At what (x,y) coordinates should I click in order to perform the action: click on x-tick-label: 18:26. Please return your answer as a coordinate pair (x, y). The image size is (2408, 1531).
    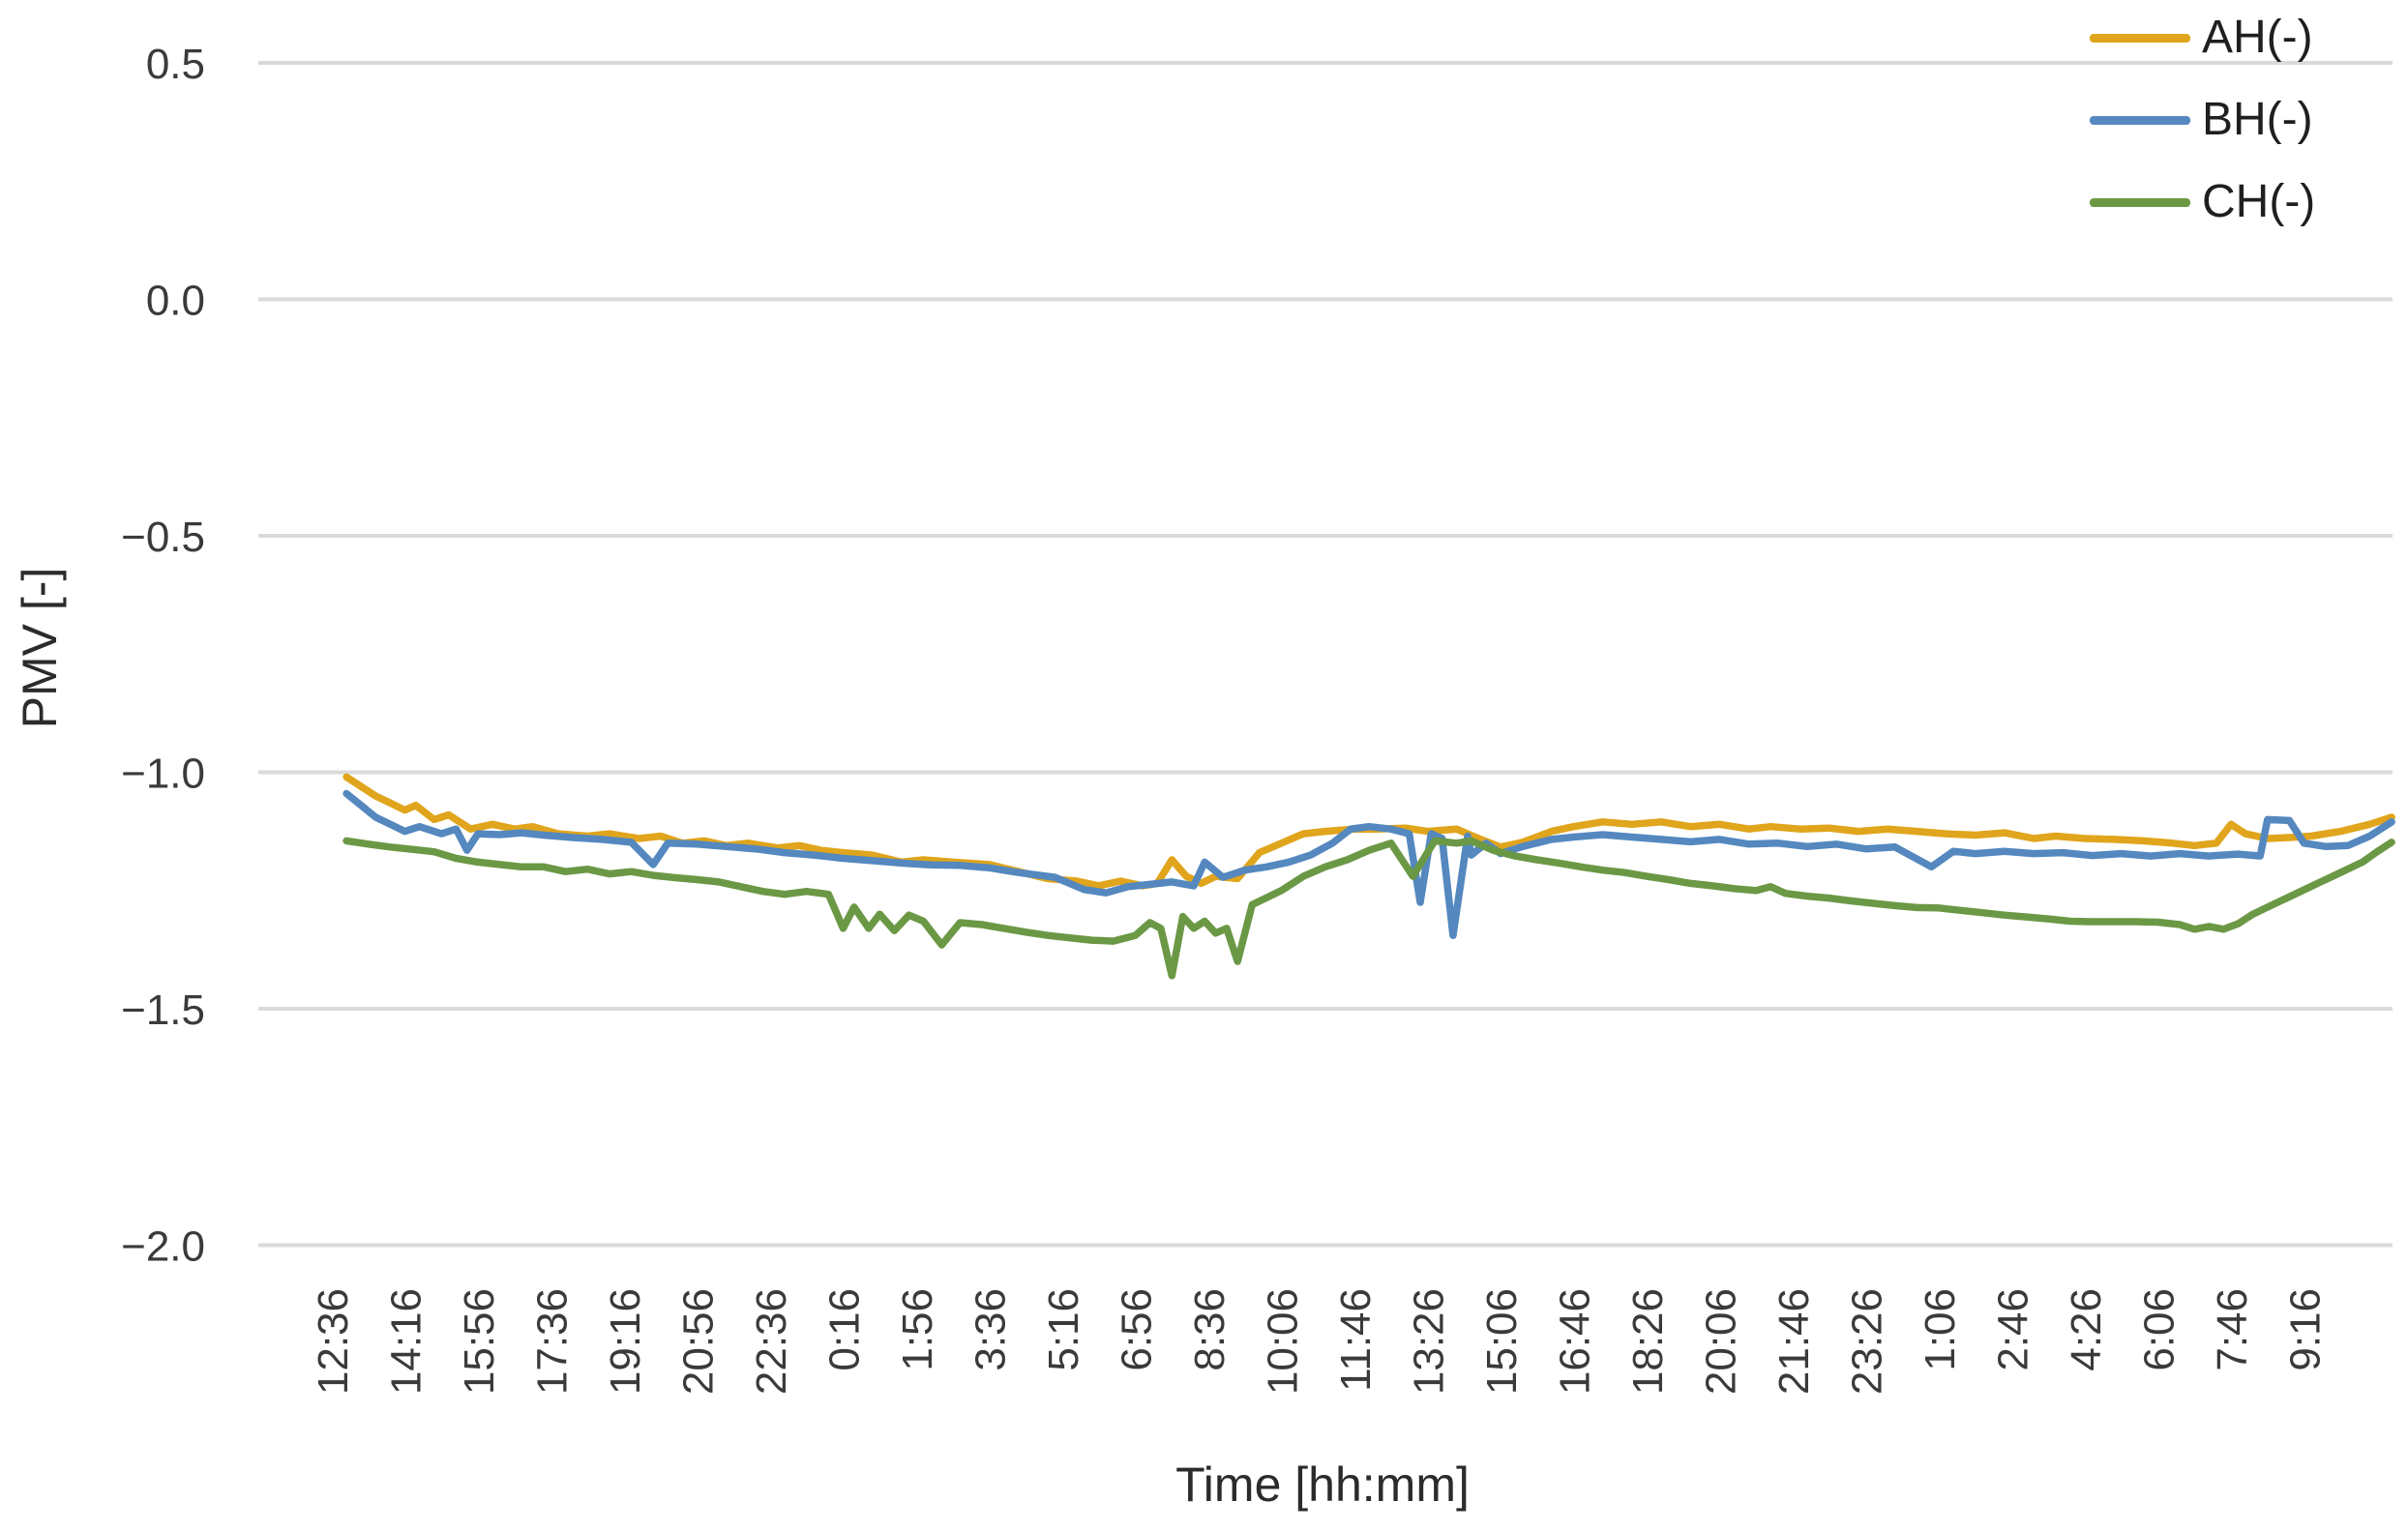
    Looking at the image, I should click on (1648, 1341).